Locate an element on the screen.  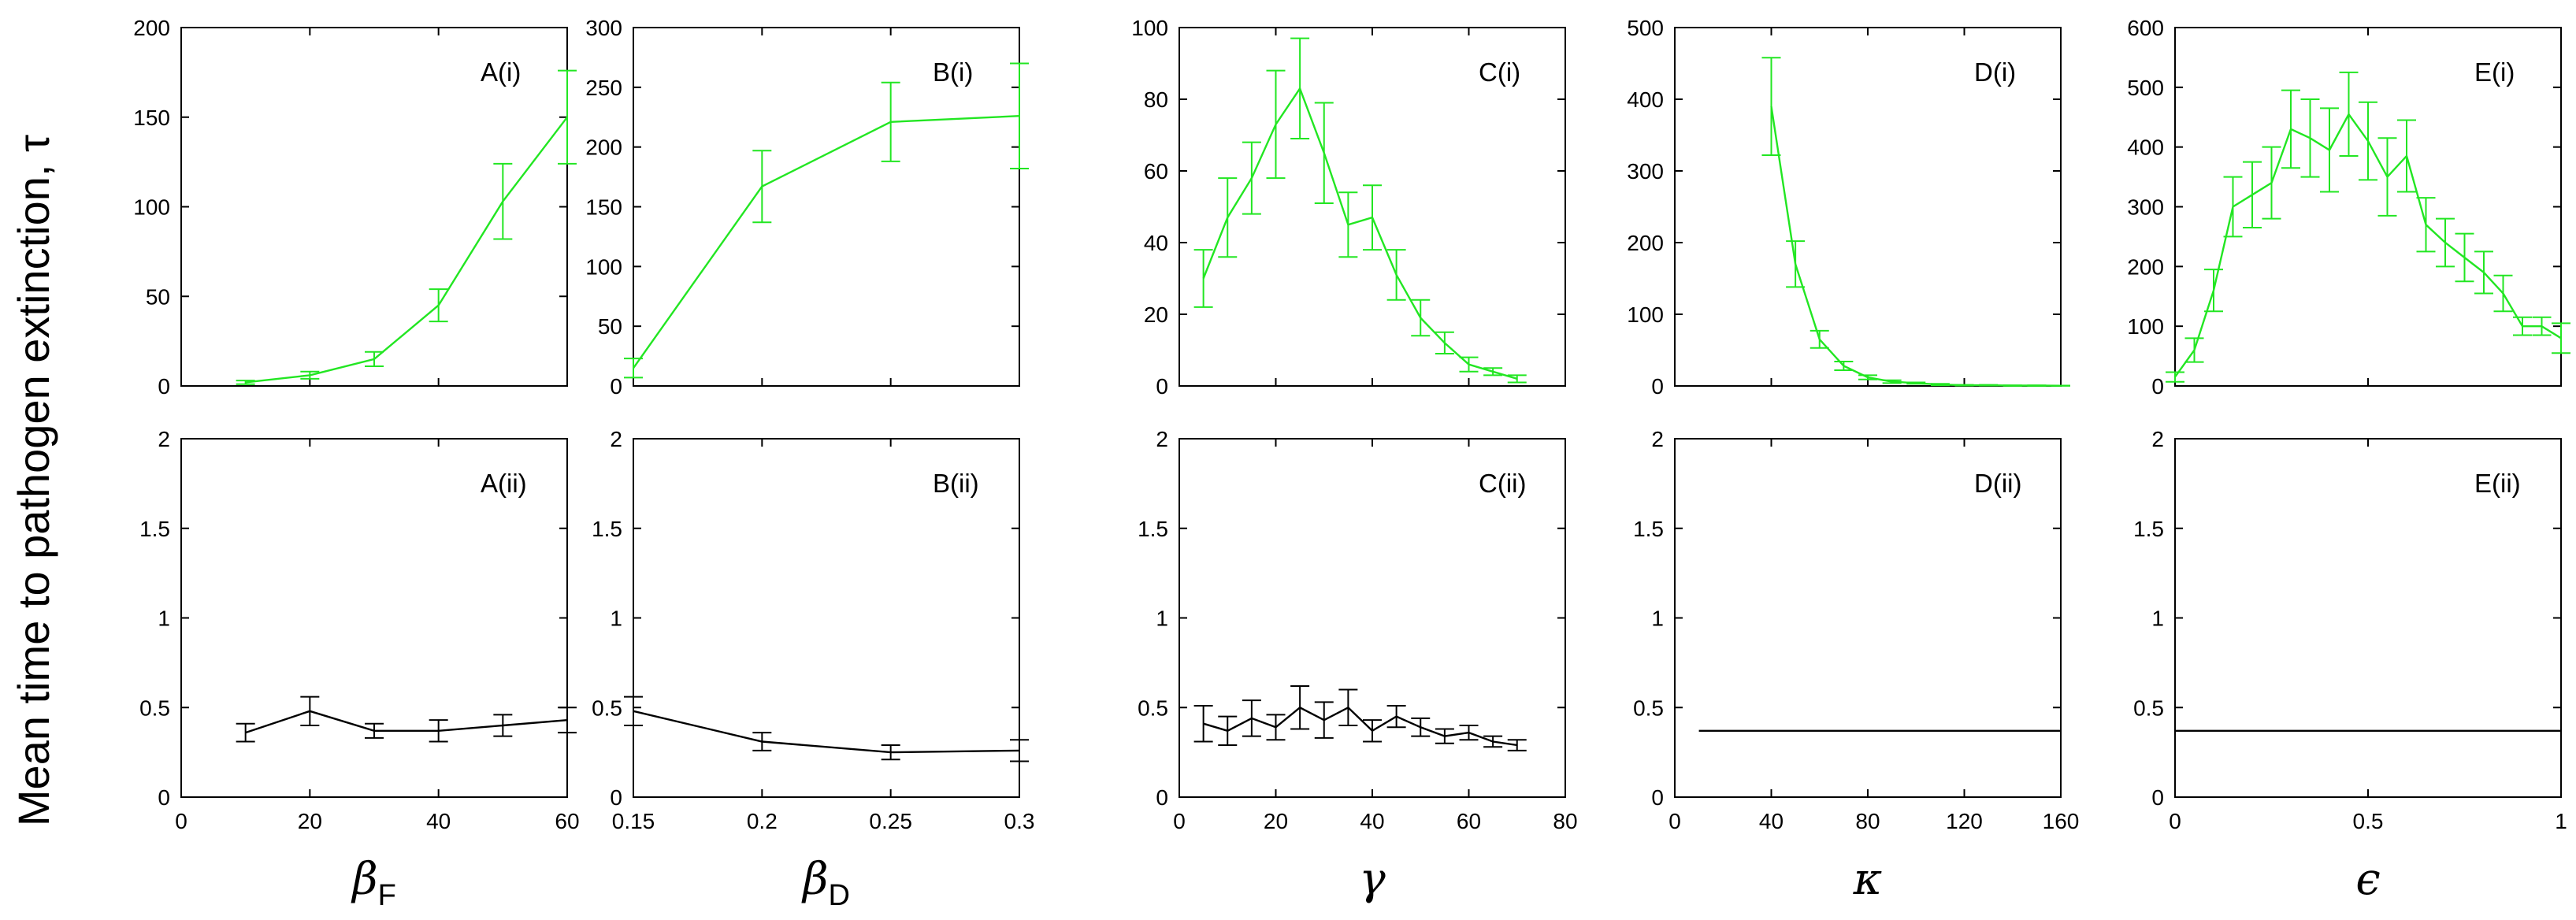
panel-E-ii: 0 0.5 1 1.5 2 0 0.5 1 E(ii) ϵ is located at coordinates (2350, 666).